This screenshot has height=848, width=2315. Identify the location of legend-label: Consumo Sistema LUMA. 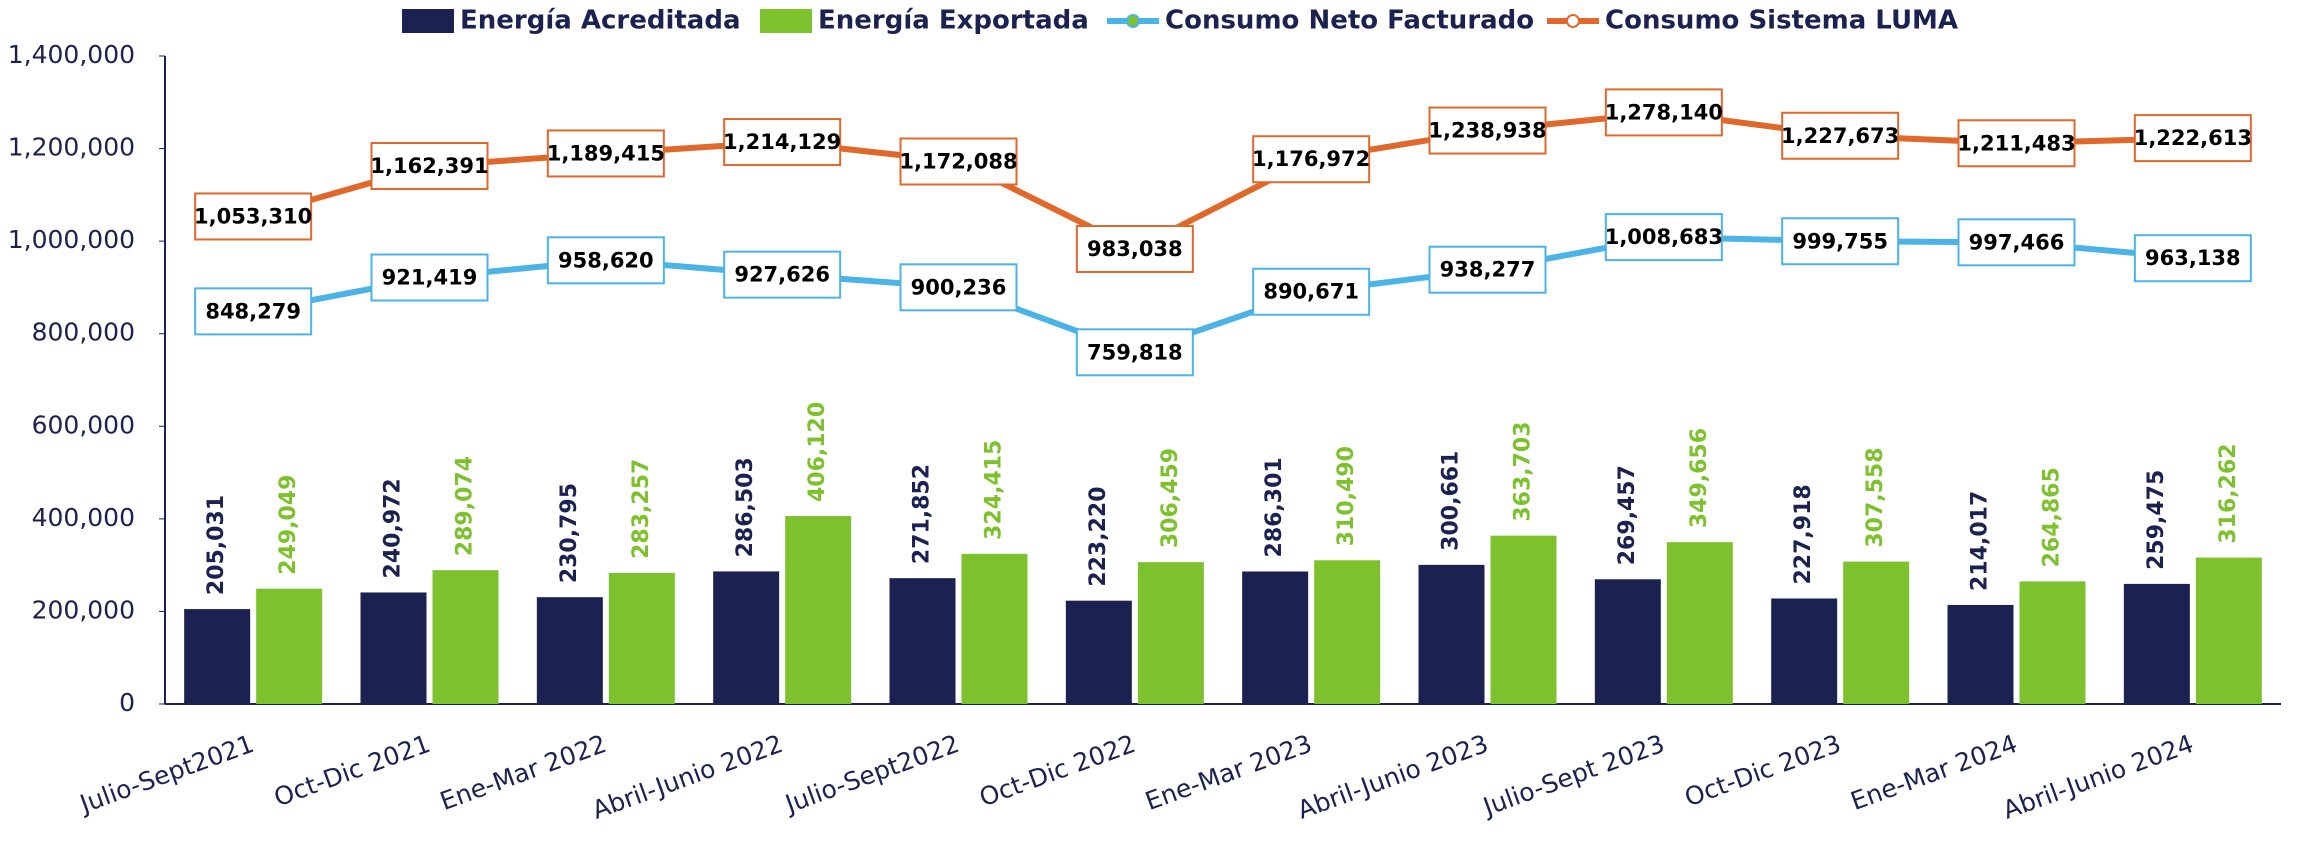
(1781, 21).